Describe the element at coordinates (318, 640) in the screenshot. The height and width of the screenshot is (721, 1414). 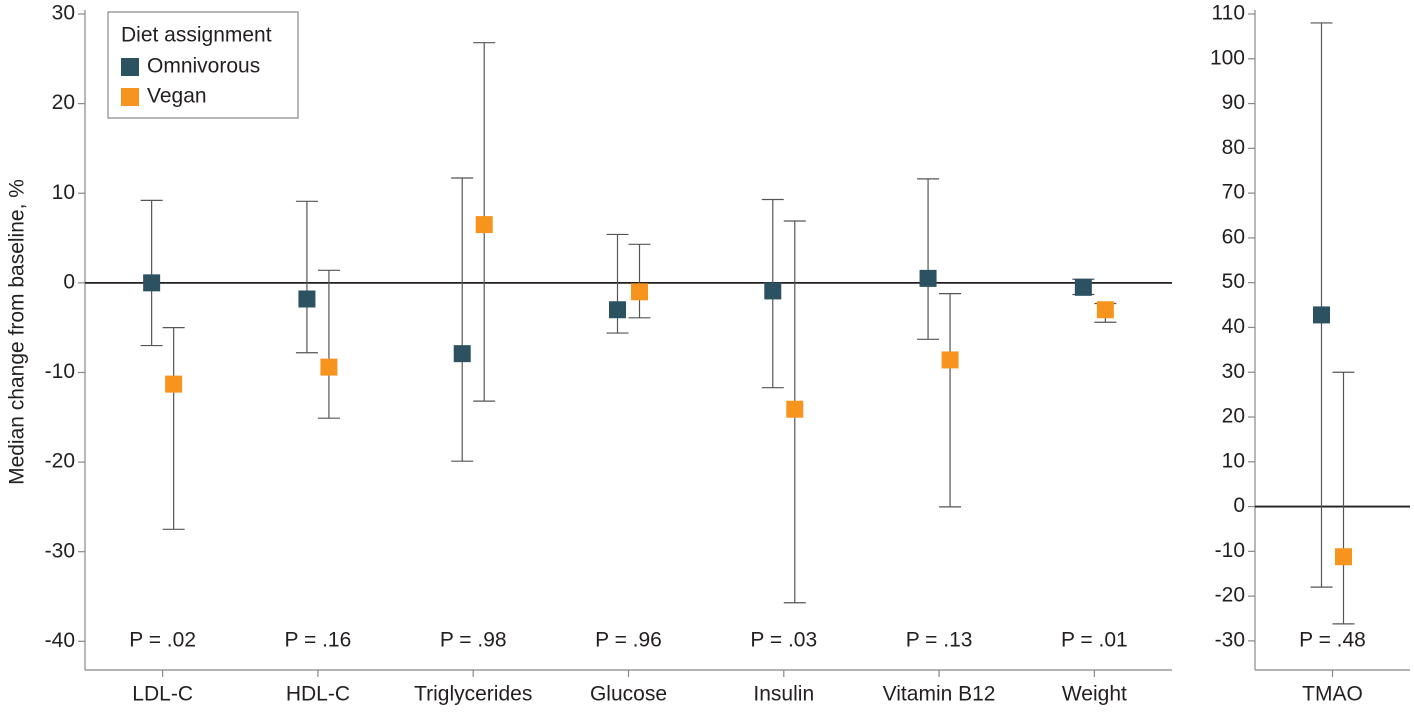
I see `p-label: P = .16` at that location.